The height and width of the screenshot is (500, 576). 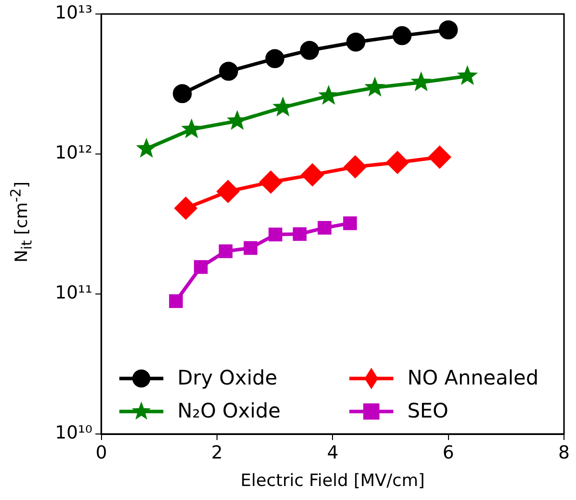 What do you see at coordinates (217, 453) in the screenshot?
I see `x-tick-label: 2` at bounding box center [217, 453].